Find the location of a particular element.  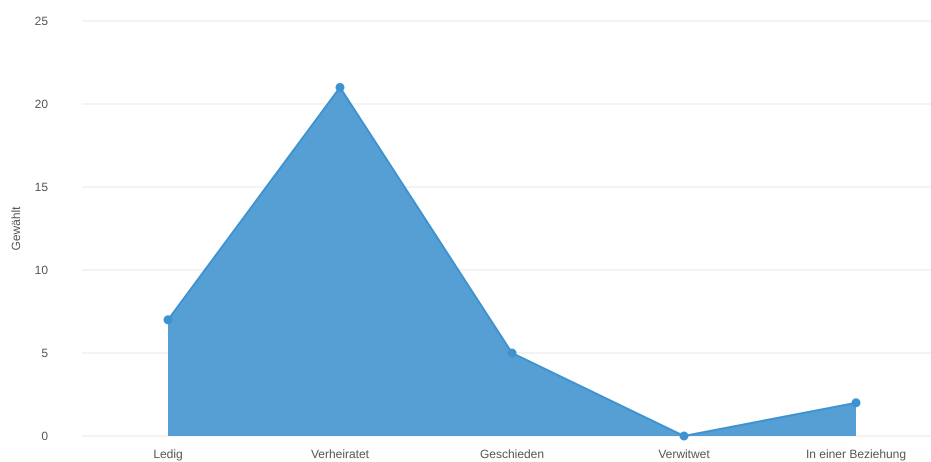

y-axis-title: Gewählt is located at coordinates (16, 228).